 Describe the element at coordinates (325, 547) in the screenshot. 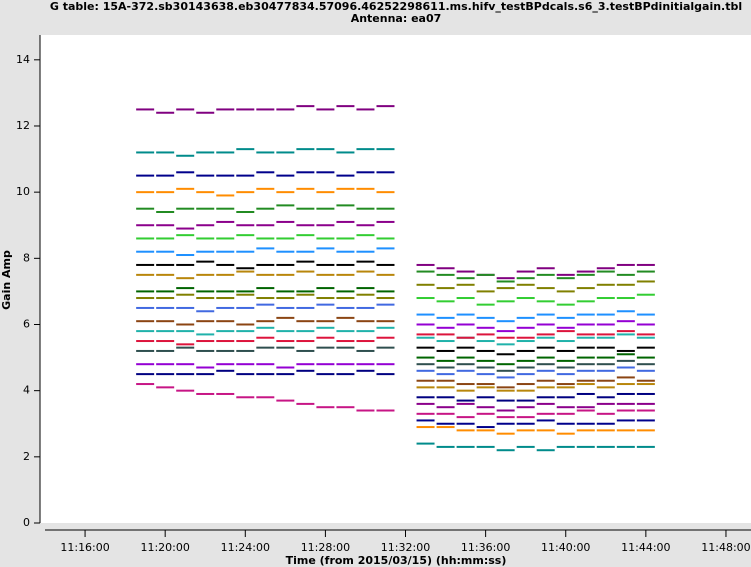

I see `x-tick-label: 11:28:00` at that location.